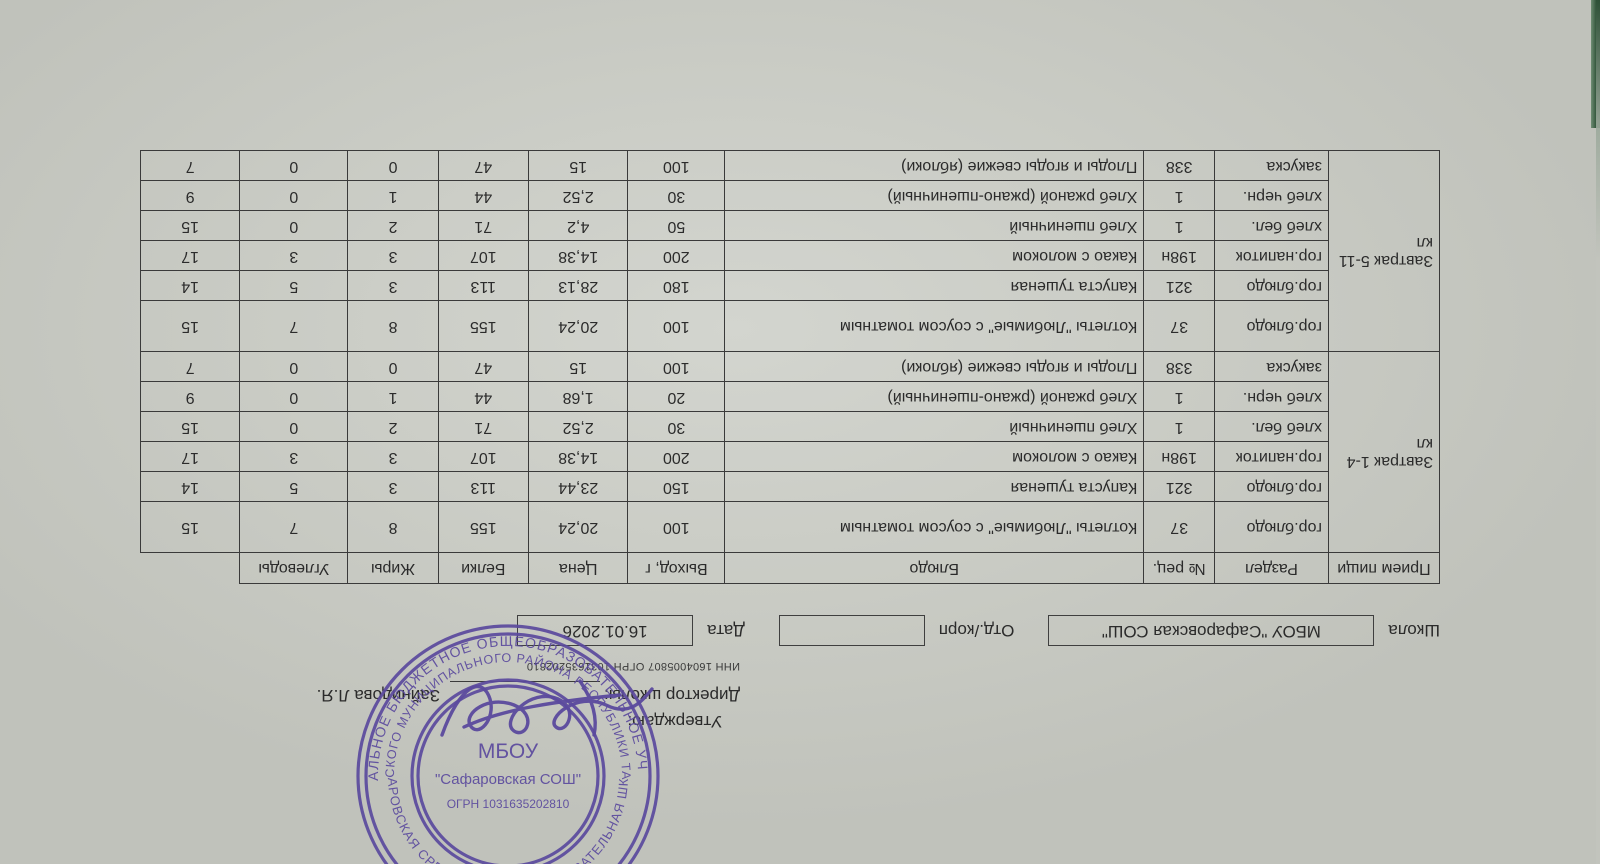  What do you see at coordinates (1179, 326) in the screenshot?
I see `cell-recipe: 37` at bounding box center [1179, 326].